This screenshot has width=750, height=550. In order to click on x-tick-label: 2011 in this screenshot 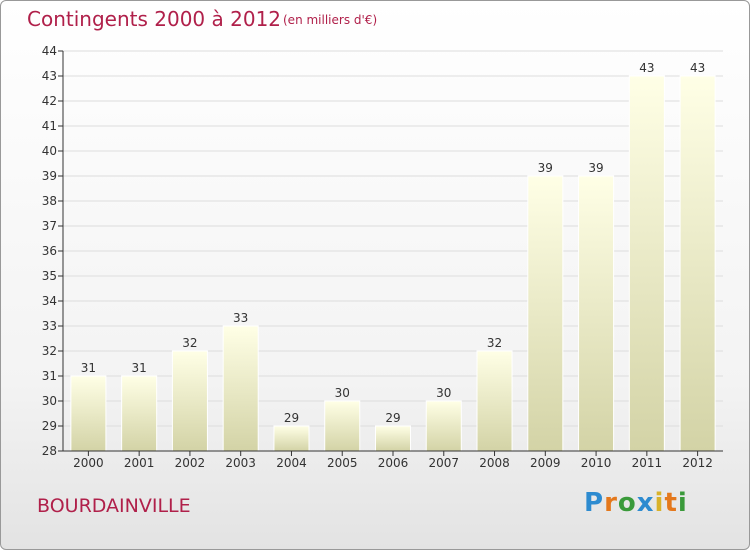, I will do `click(647, 463)`.